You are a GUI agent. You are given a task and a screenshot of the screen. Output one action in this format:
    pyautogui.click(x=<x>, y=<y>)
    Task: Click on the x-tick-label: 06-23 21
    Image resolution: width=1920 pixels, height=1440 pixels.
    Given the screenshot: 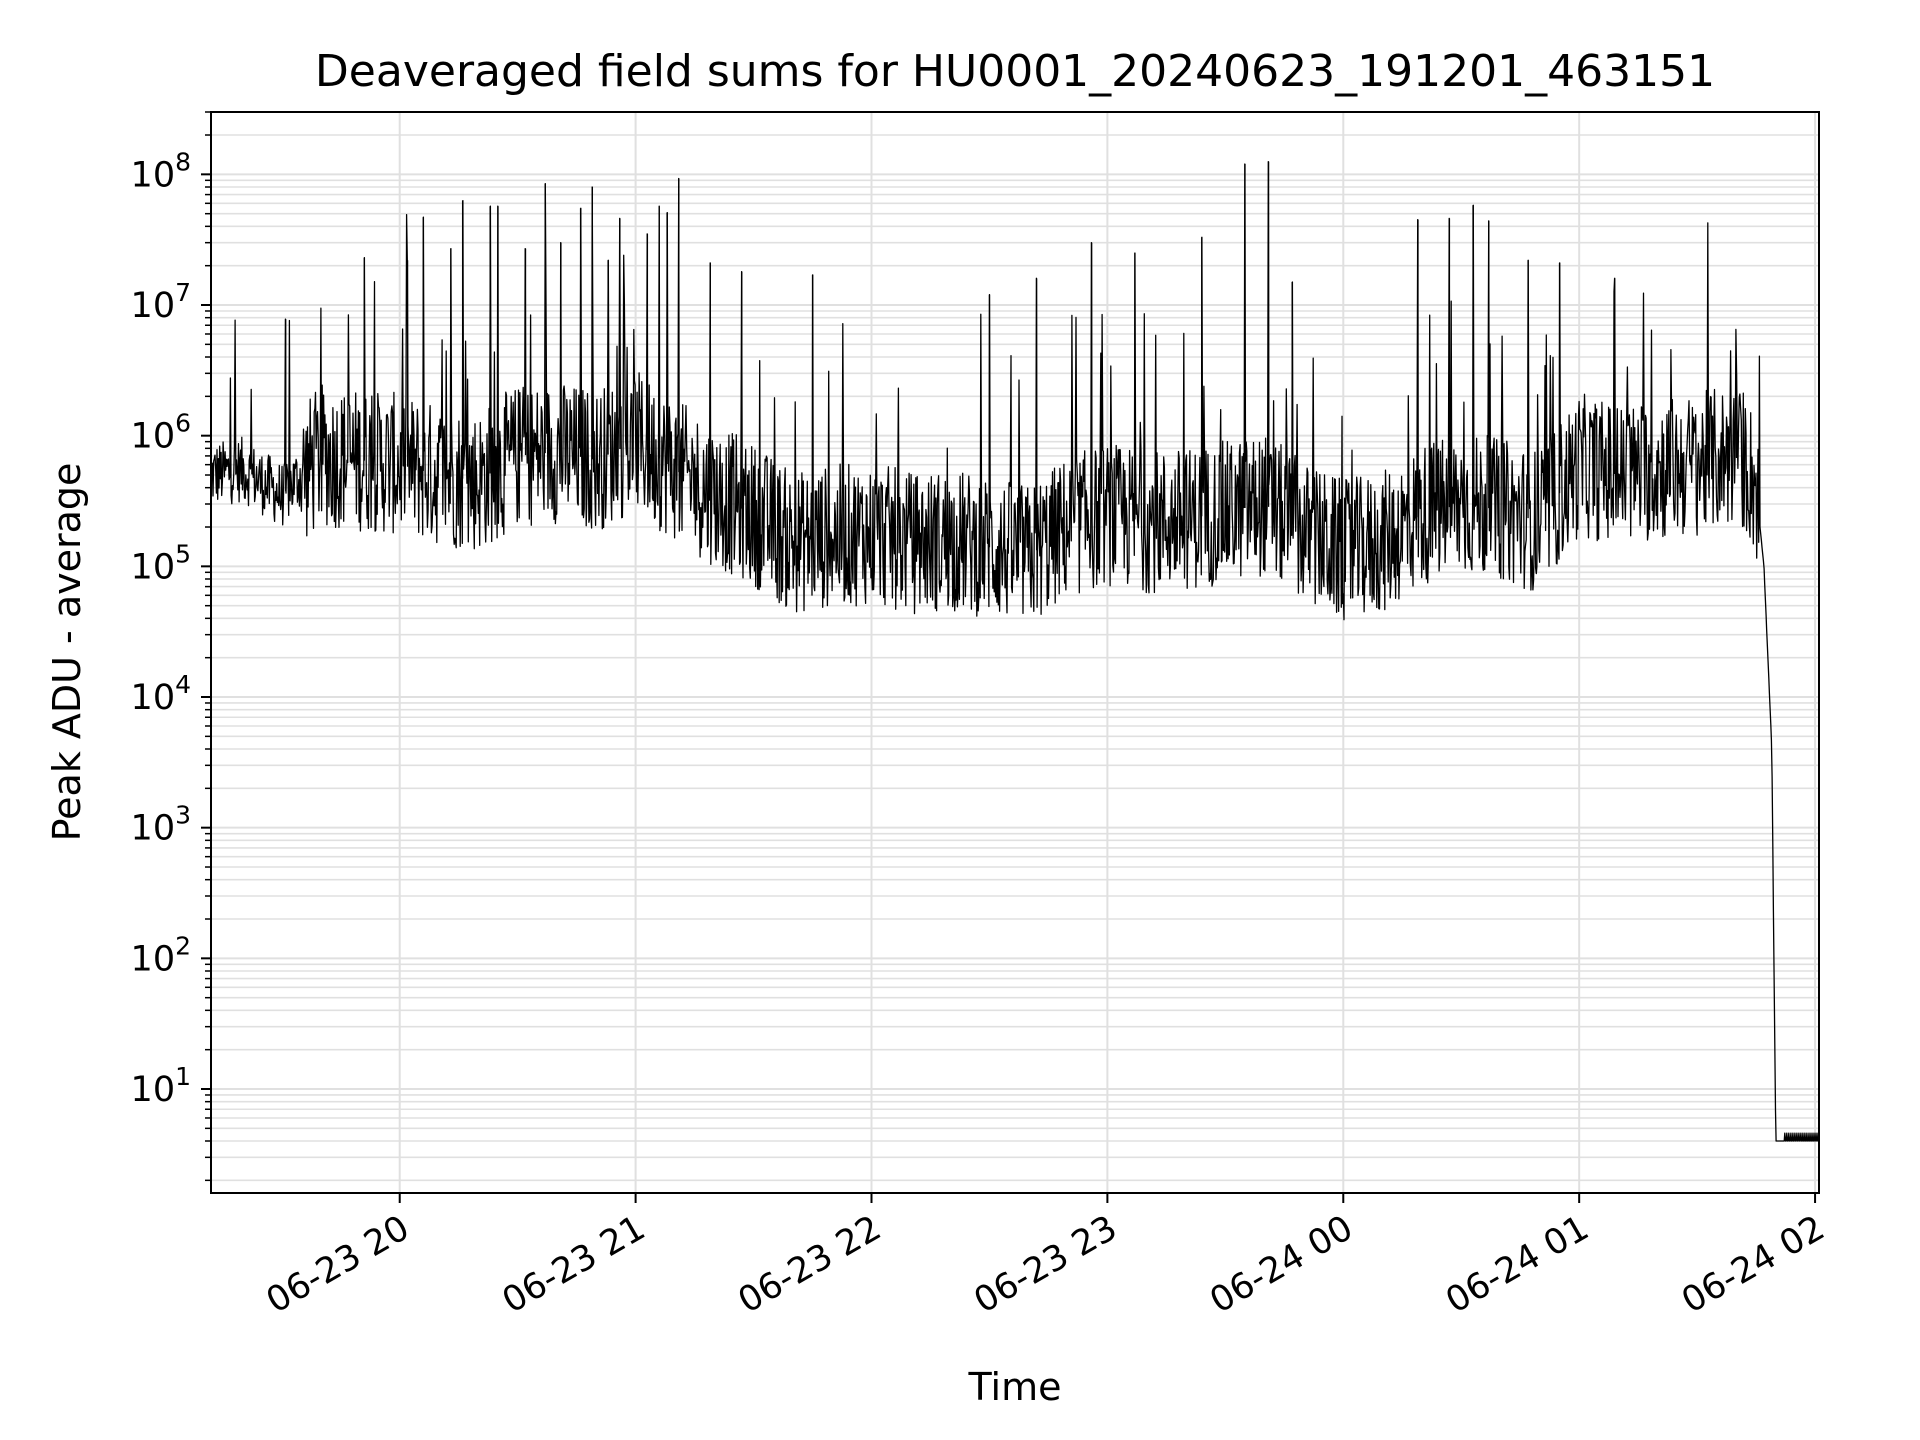 What is the action you would take?
    pyautogui.click(x=574, y=1264)
    